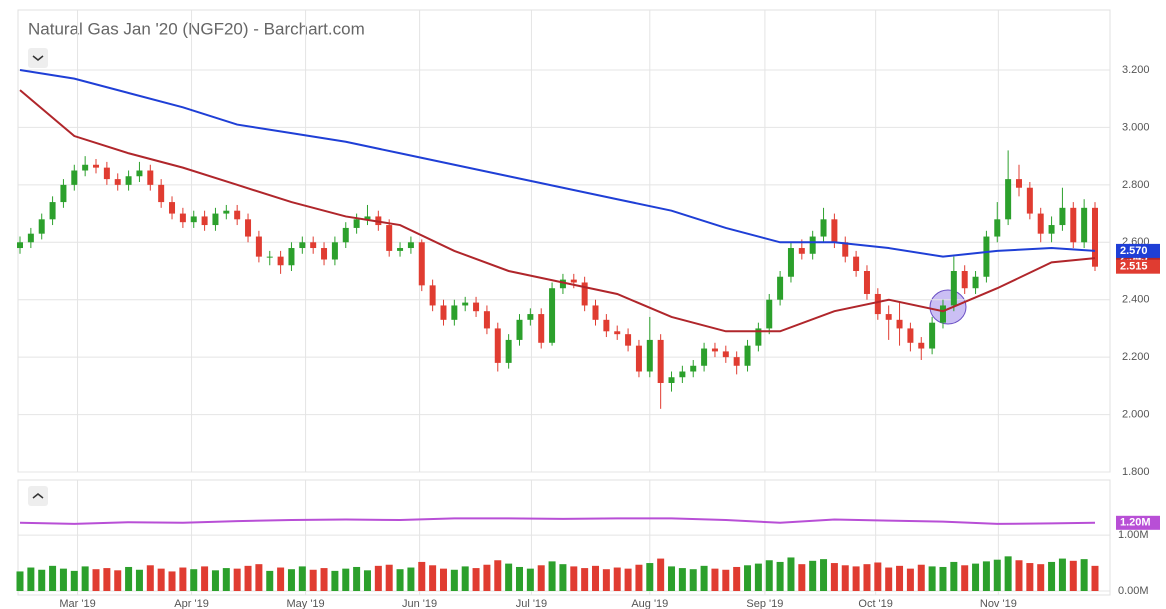 The width and height of the screenshot is (1166, 609). What do you see at coordinates (1136, 357) in the screenshot?
I see `y-tick-label: 2.200` at bounding box center [1136, 357].